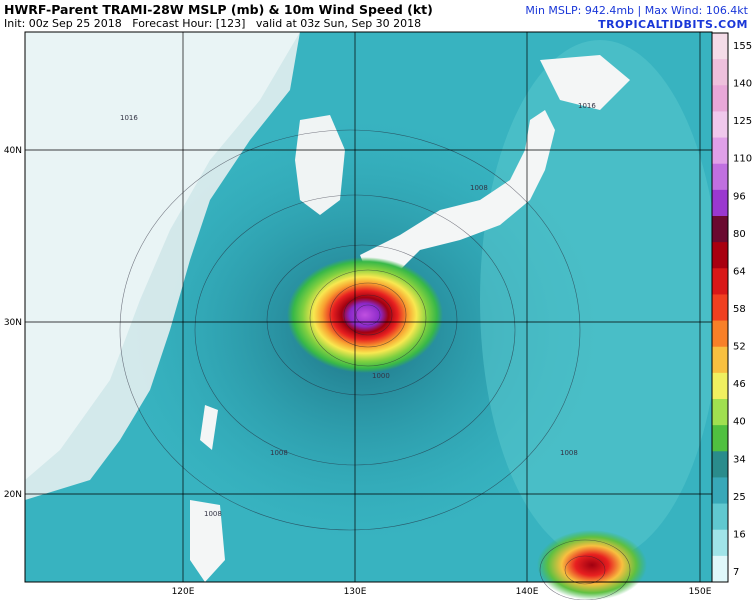 Image resolution: width=752 pixels, height=600 pixels. Describe the element at coordinates (739, 459) in the screenshot. I see `colorbar-label: 34` at that location.